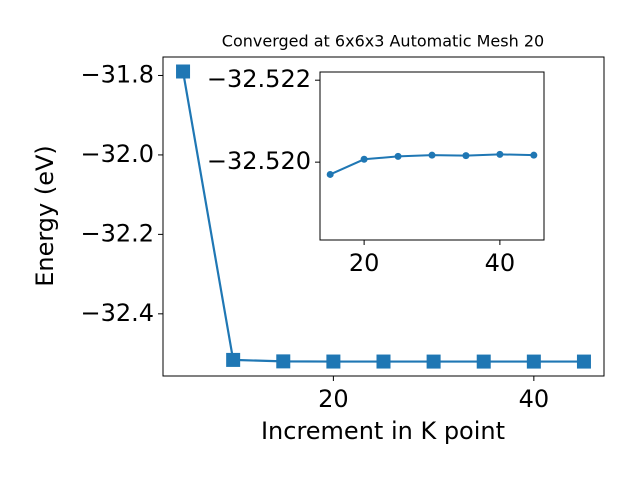 The height and width of the screenshot is (480, 640). What do you see at coordinates (45, 216) in the screenshot?
I see `y-axis-label: Energy (eV)` at bounding box center [45, 216].